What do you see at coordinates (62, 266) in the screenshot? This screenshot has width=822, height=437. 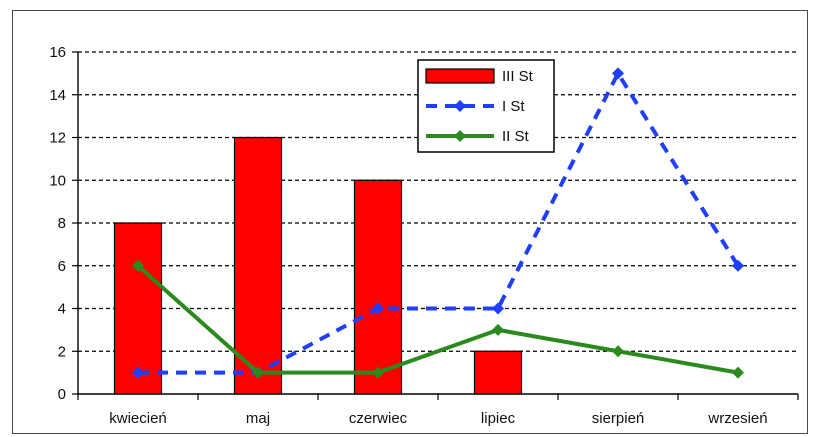 I see `y-tick-label: 6` at bounding box center [62, 266].